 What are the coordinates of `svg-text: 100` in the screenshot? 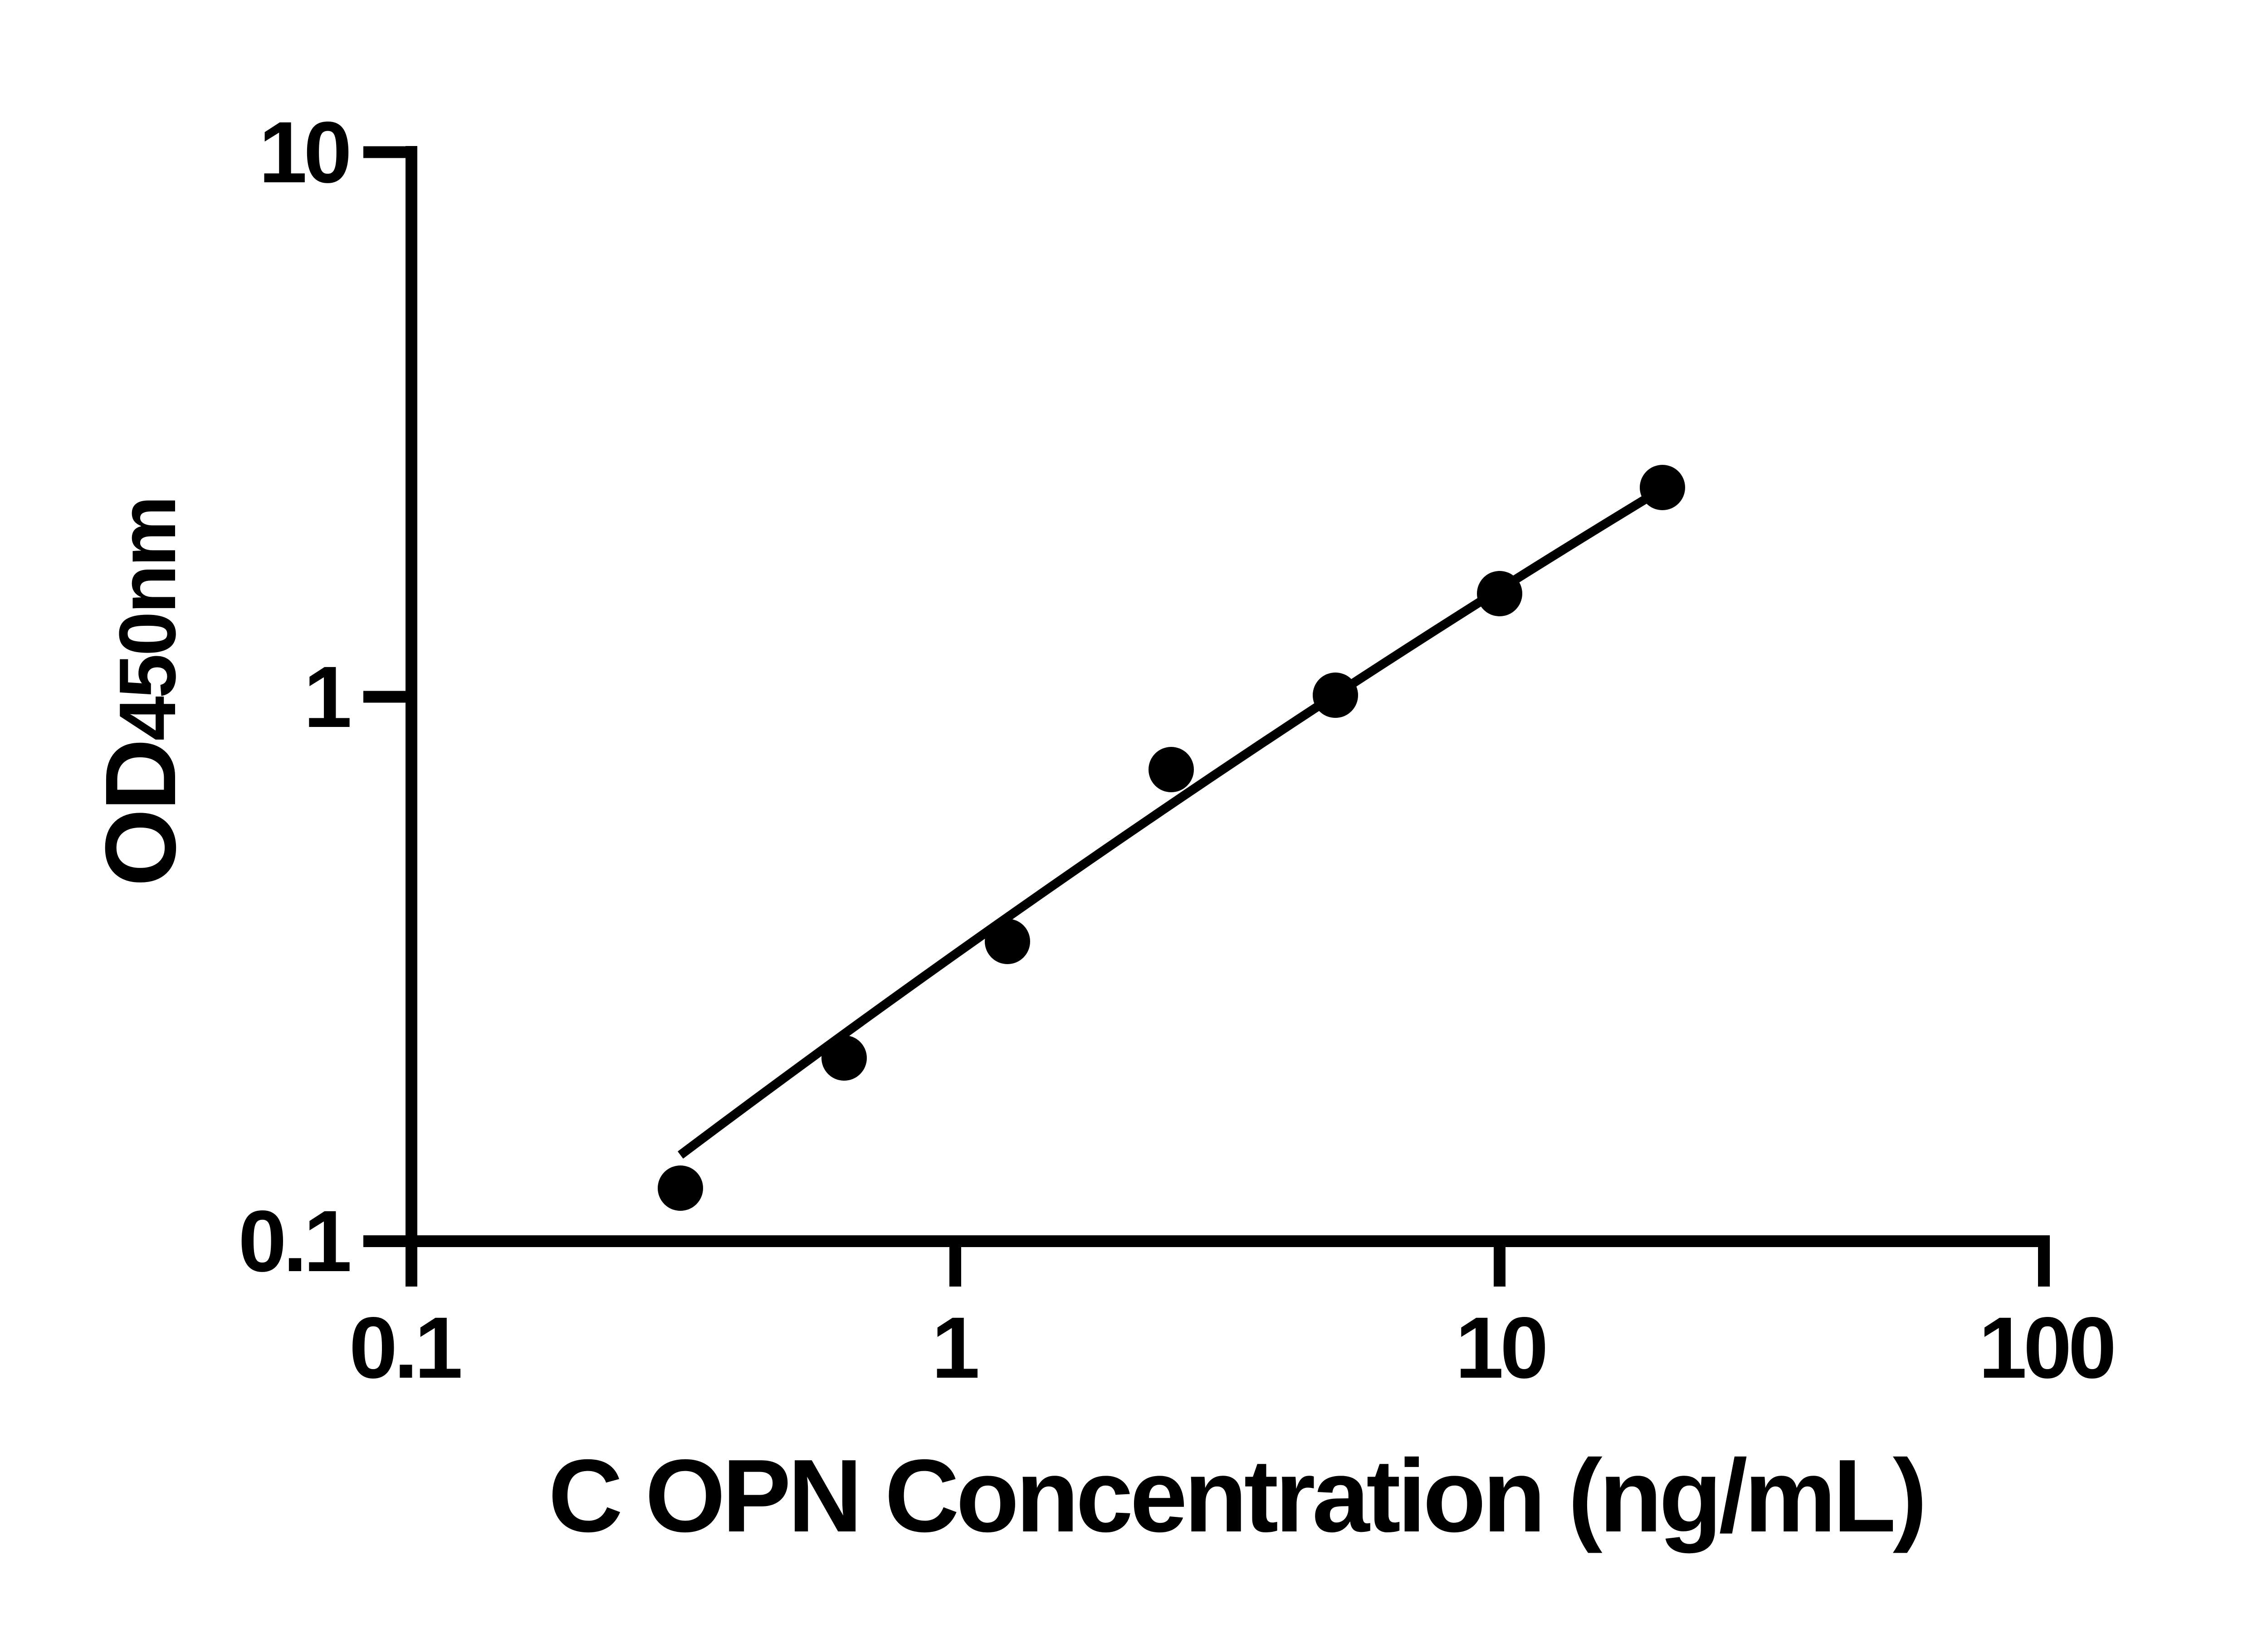 It's located at (2046, 1347).